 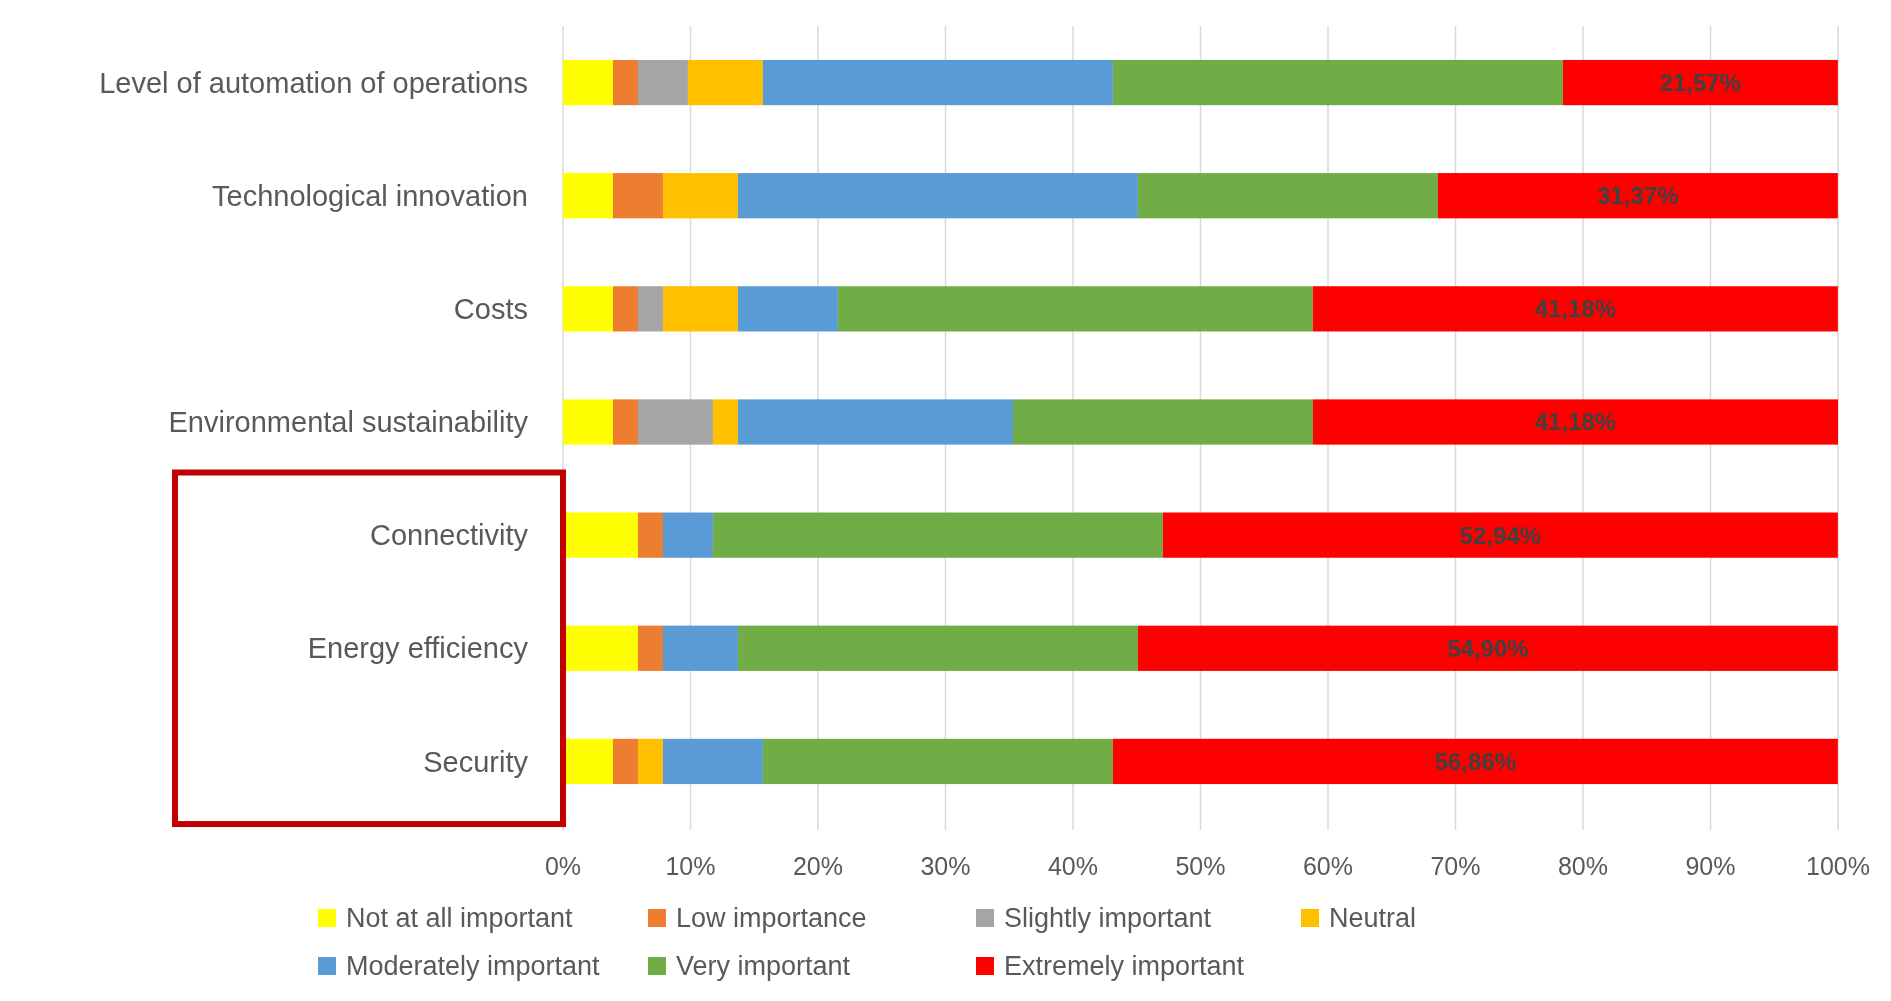 What do you see at coordinates (370, 195) in the screenshot?
I see `y-tick-label: Technological innovation` at bounding box center [370, 195].